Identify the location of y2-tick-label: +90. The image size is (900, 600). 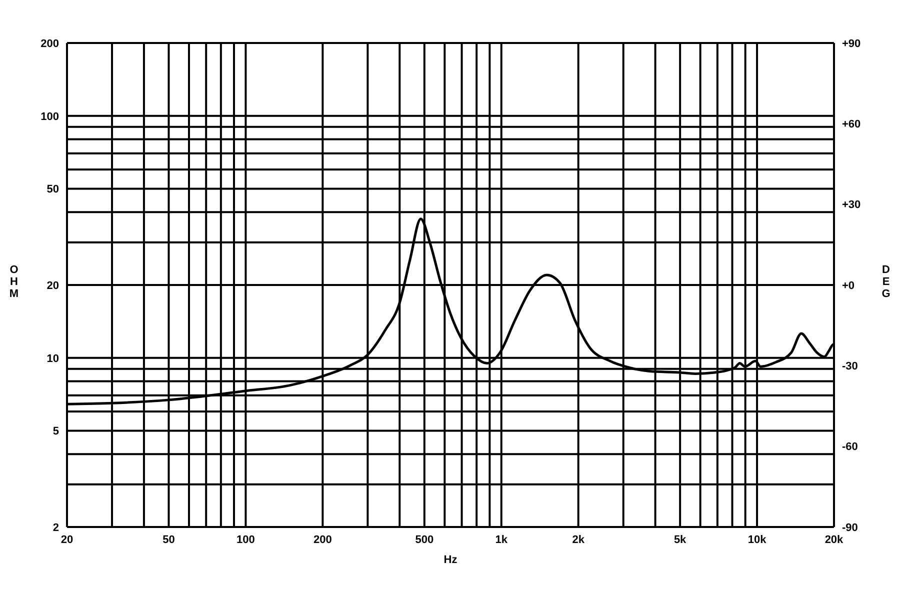
(851, 44).